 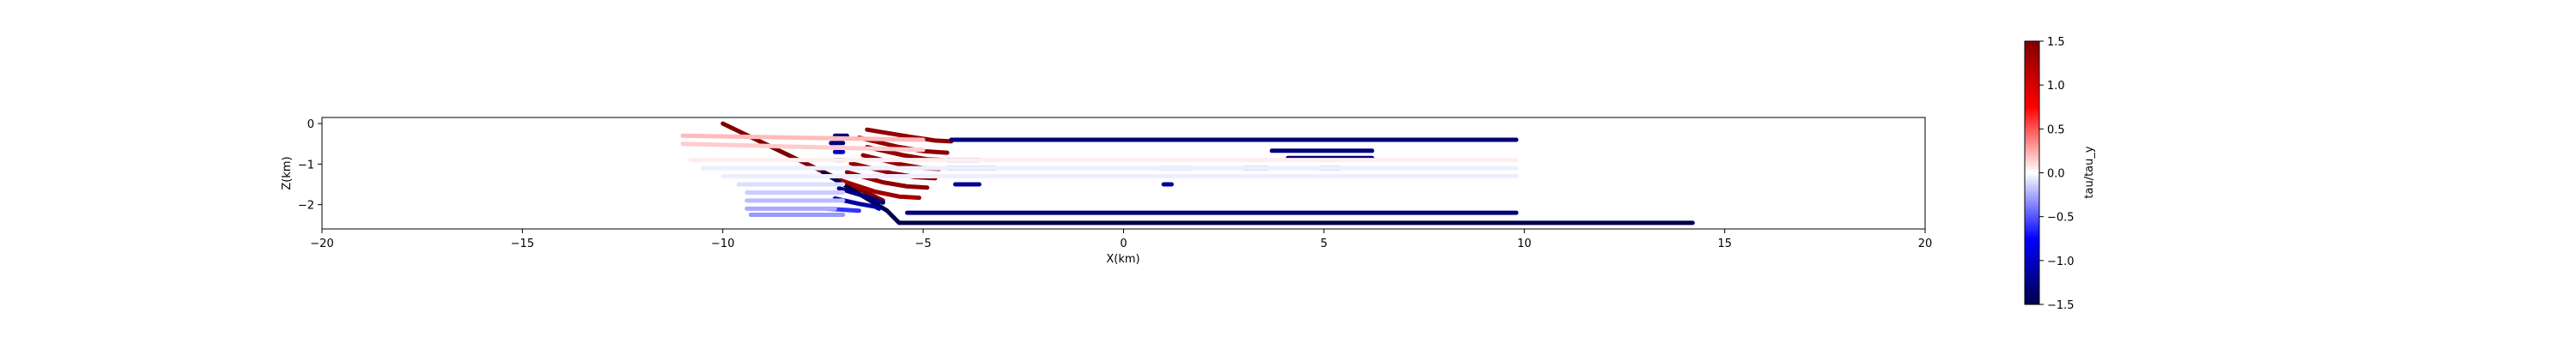 What do you see at coordinates (1324, 244) in the screenshot?
I see `x-tick-label: 5` at bounding box center [1324, 244].